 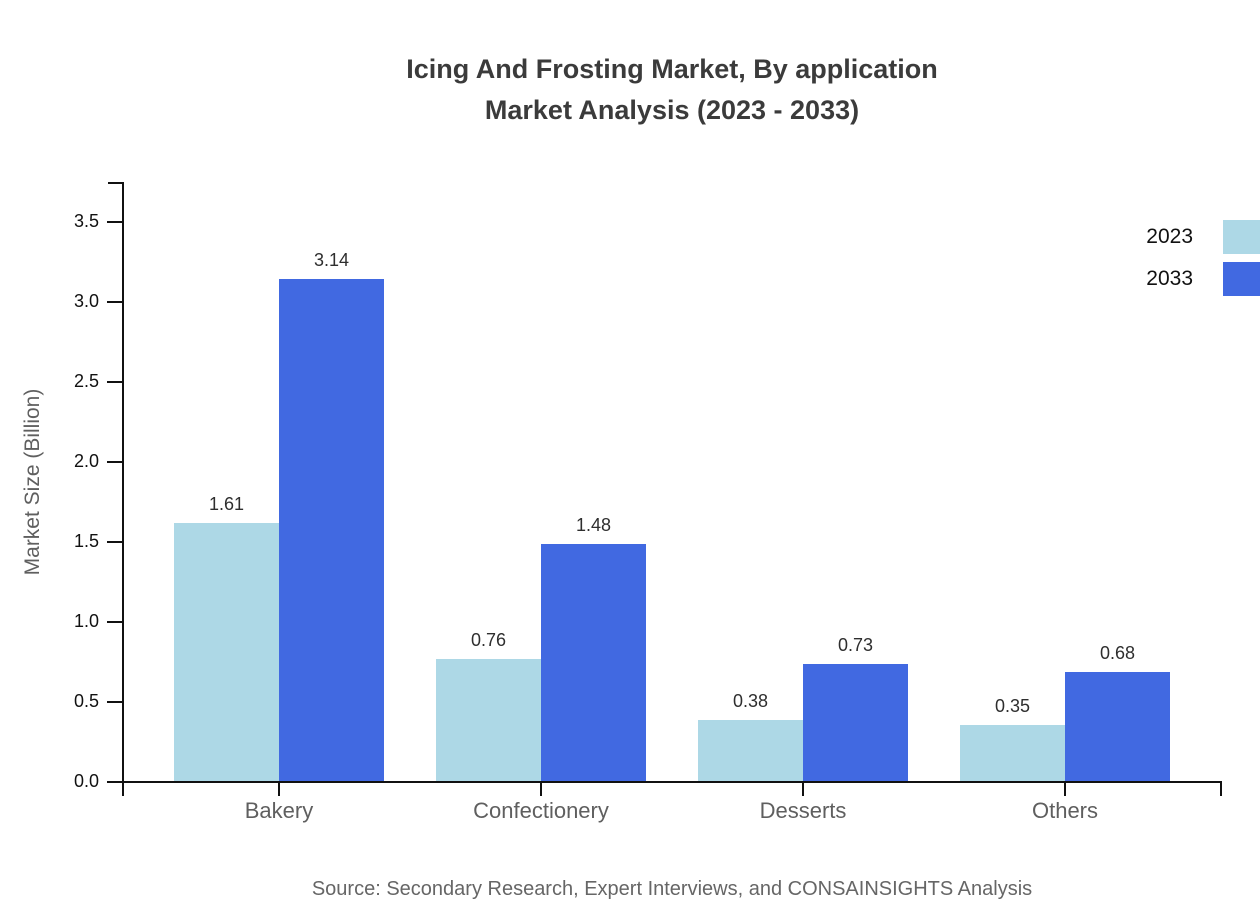 I want to click on value-label-2023-others: 0.35, so click(x=1012, y=706).